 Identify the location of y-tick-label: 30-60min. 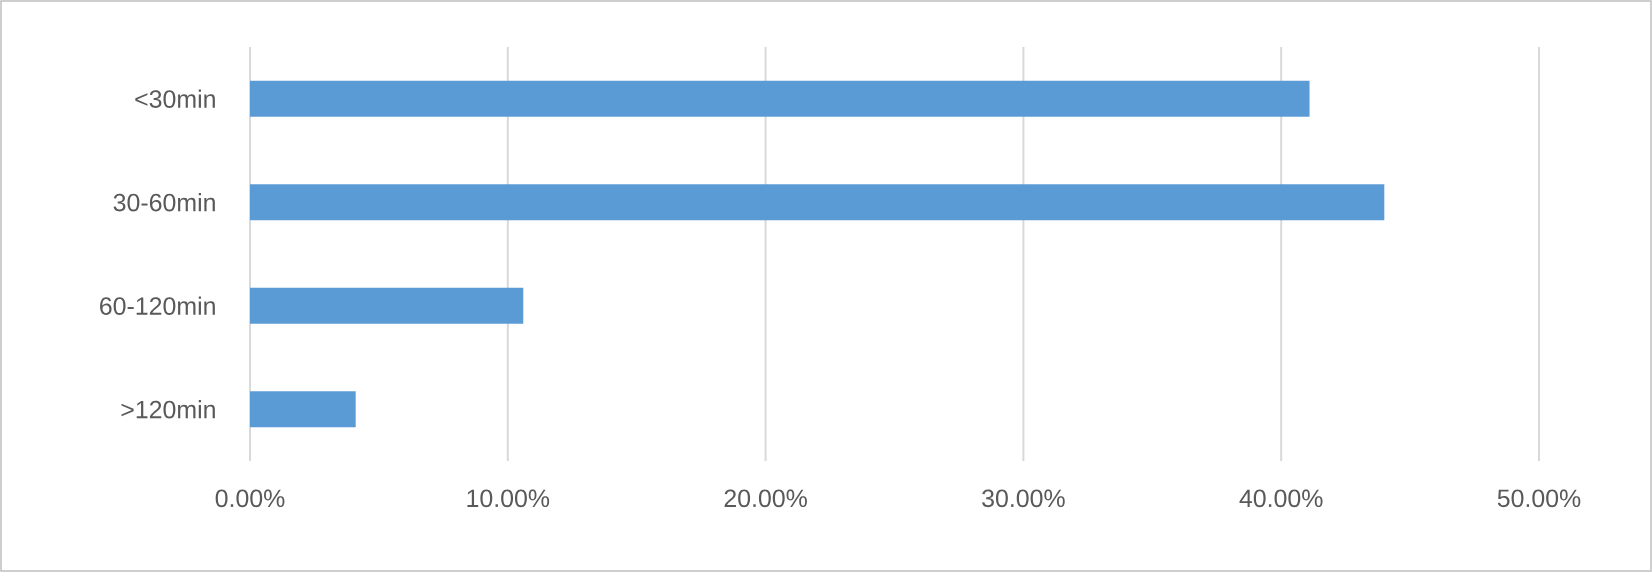
(164, 202).